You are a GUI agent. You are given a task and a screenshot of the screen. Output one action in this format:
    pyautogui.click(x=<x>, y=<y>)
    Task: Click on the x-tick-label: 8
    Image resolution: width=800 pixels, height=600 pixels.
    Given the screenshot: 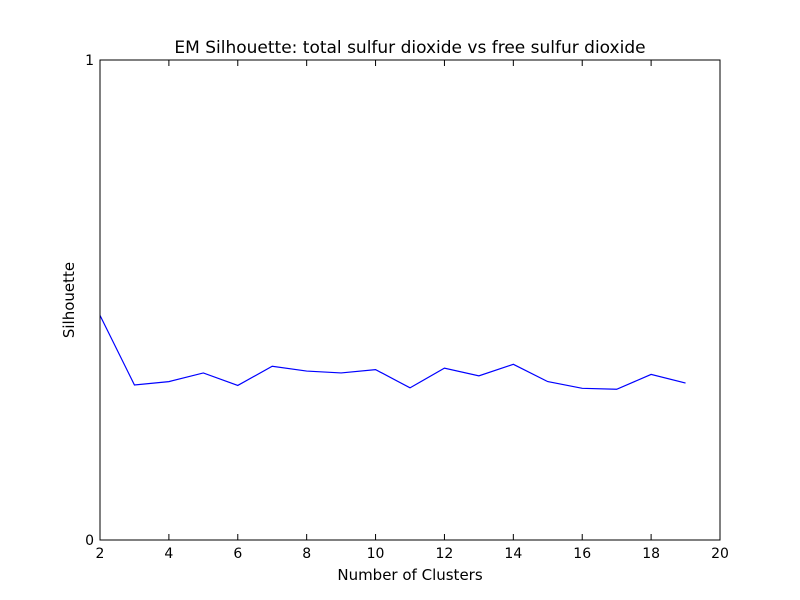 What is the action you would take?
    pyautogui.click(x=306, y=554)
    